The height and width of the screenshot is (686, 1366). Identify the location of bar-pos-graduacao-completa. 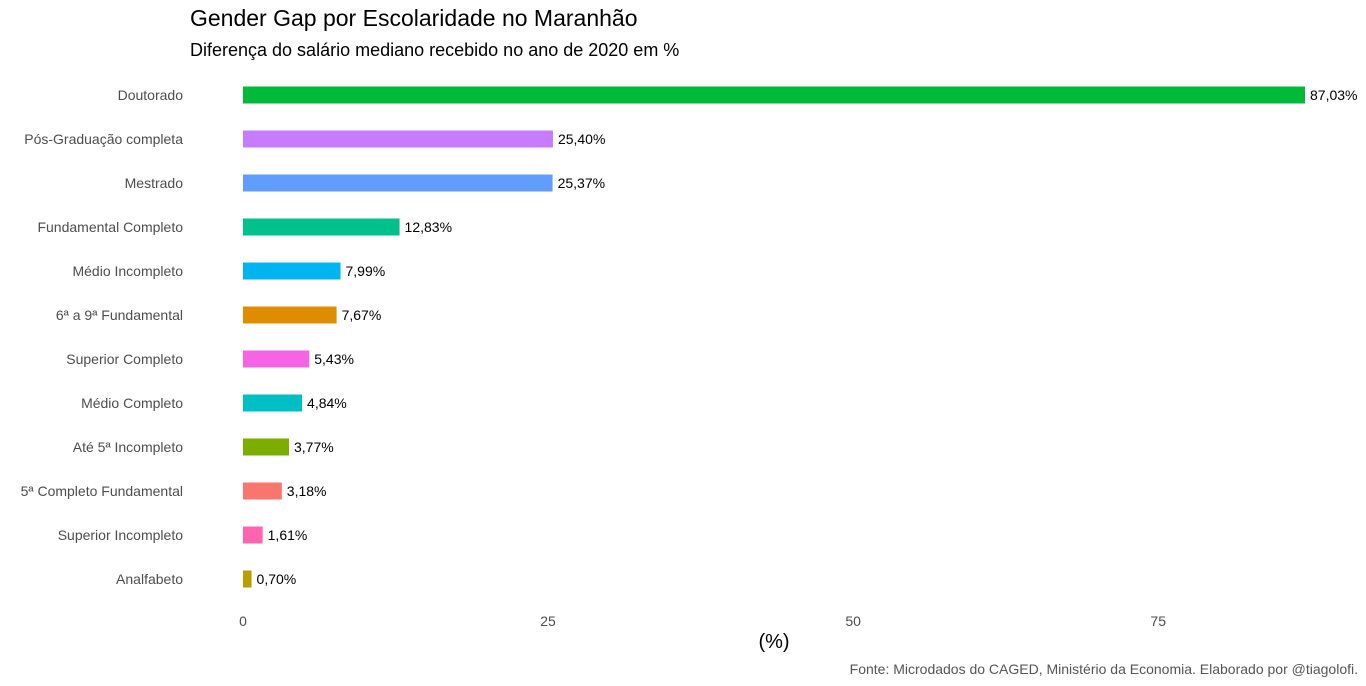
(398, 139).